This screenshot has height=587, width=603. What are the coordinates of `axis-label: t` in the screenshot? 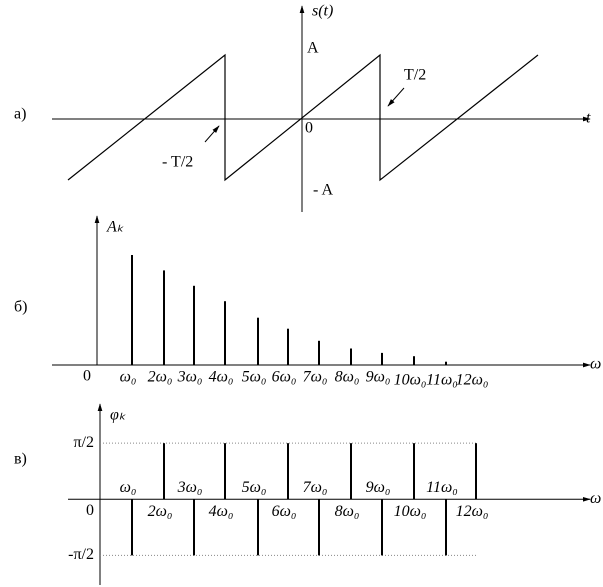 It's located at (588, 118).